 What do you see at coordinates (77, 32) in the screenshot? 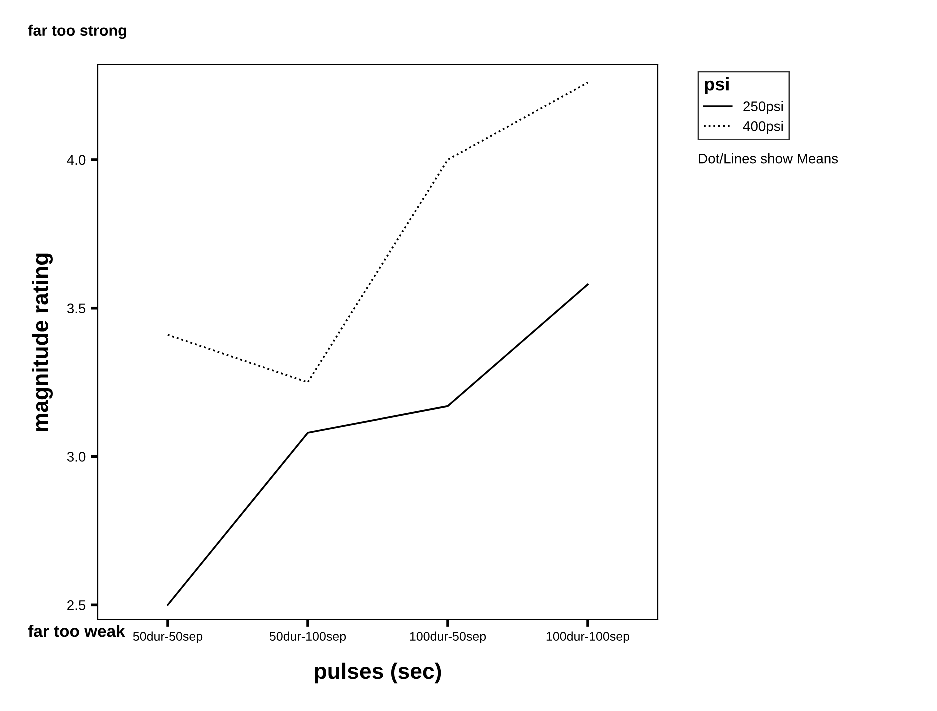
I see `text: far too strong` at bounding box center [77, 32].